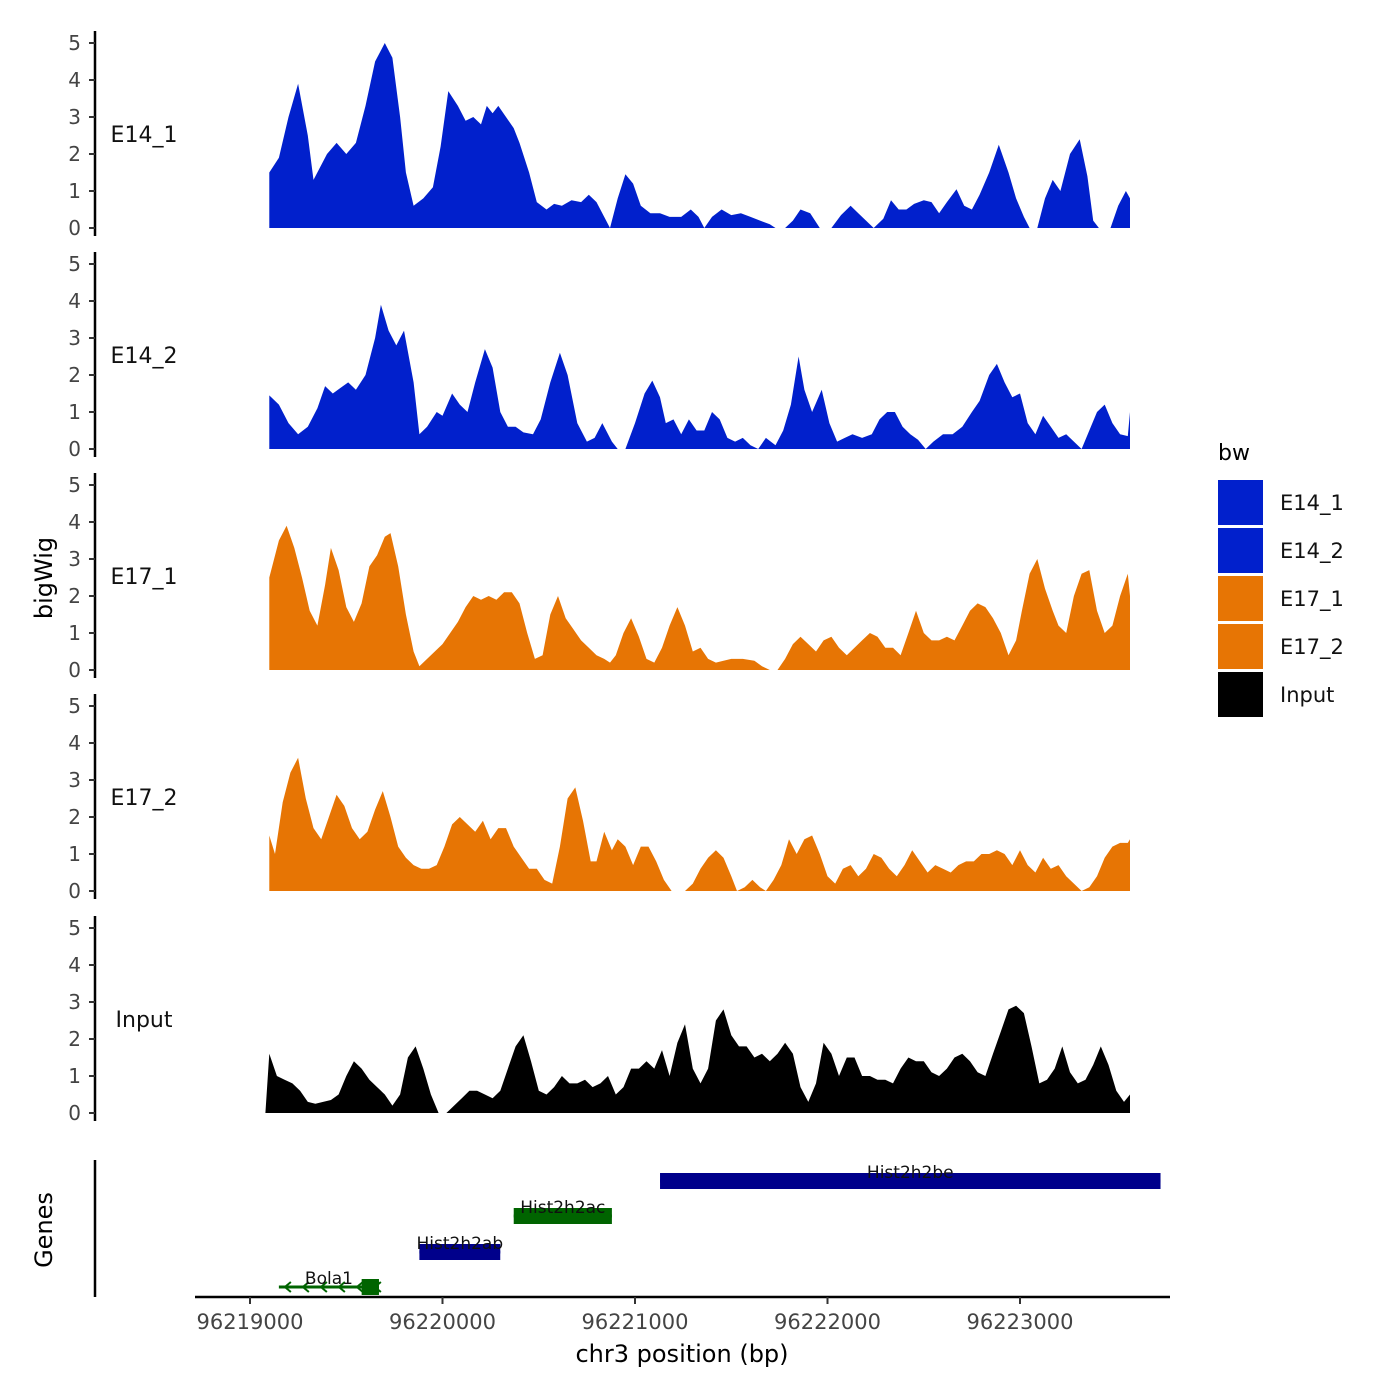 The image size is (1400, 1400). What do you see at coordinates (144, 1020) in the screenshot?
I see `track-label: Input` at bounding box center [144, 1020].